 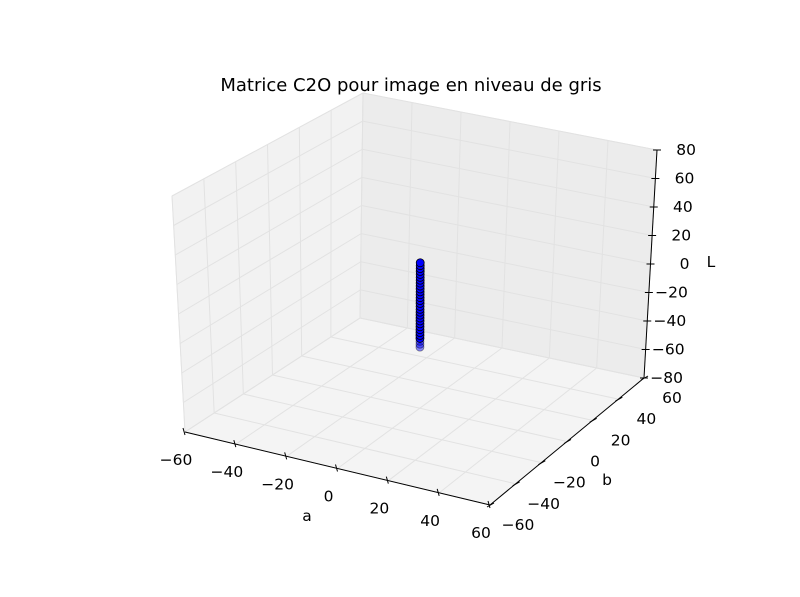 I want to click on chart-title: Matrice C2O pour image en niveau de gris, so click(x=410, y=85).